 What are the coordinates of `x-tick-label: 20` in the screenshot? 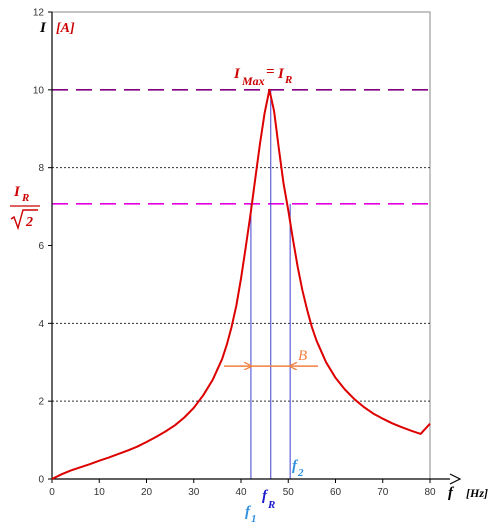 It's located at (147, 492).